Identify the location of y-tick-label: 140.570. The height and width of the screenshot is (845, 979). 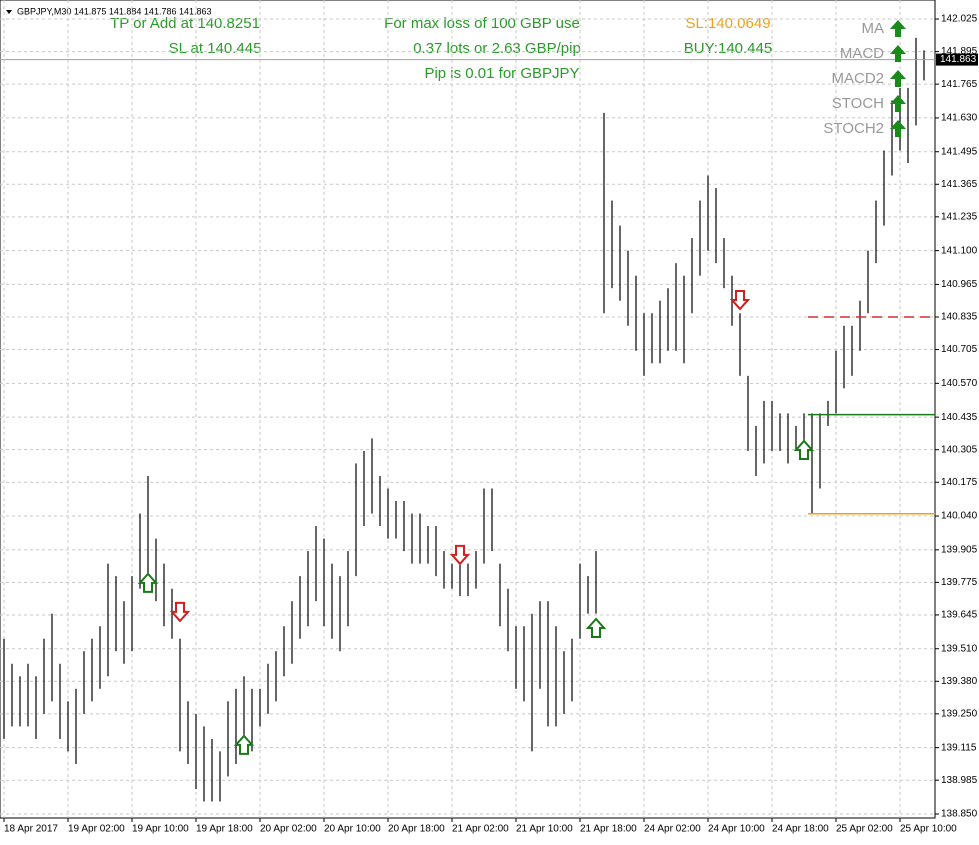
(959, 383).